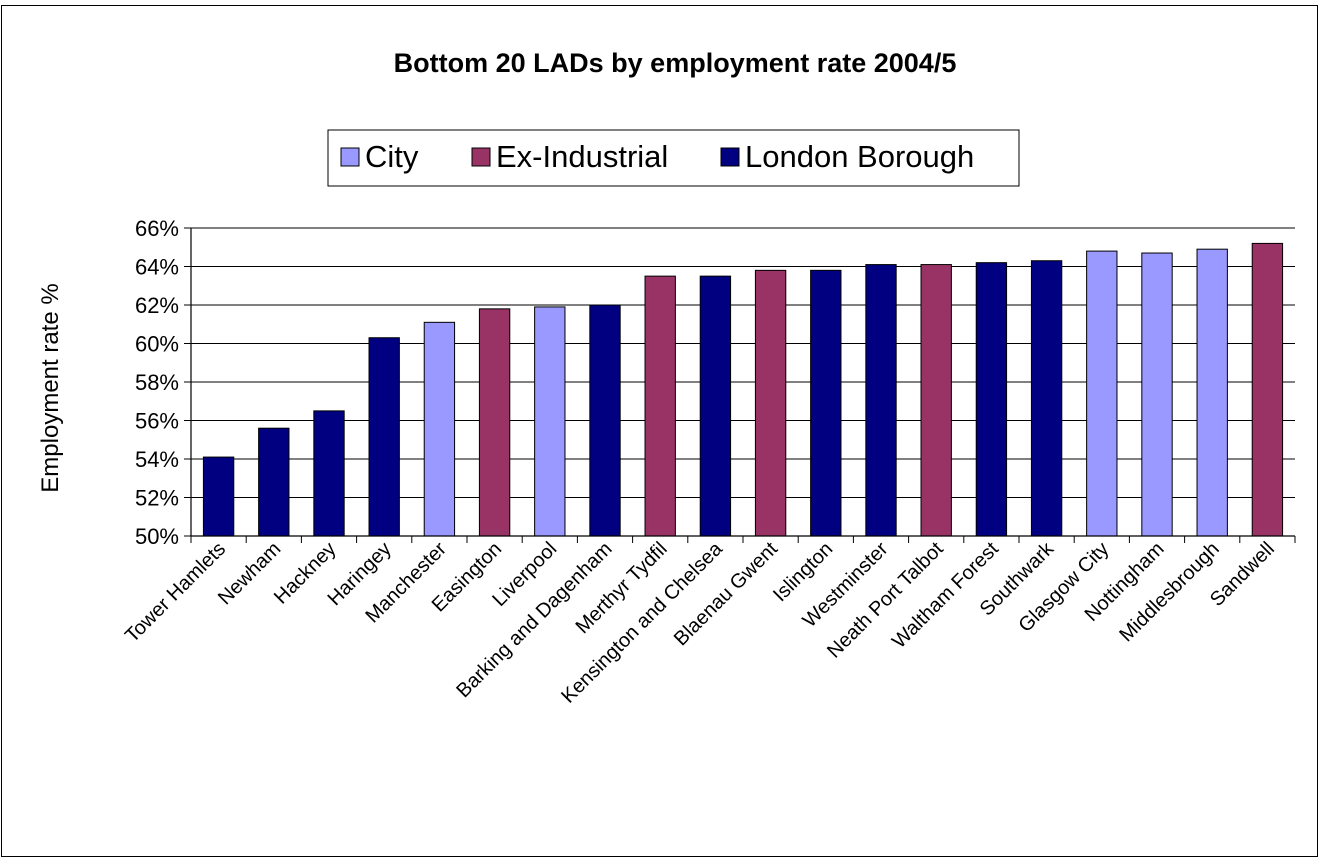 This screenshot has height=859, width=1321. I want to click on y-tick-label: 58%, so click(157, 382).